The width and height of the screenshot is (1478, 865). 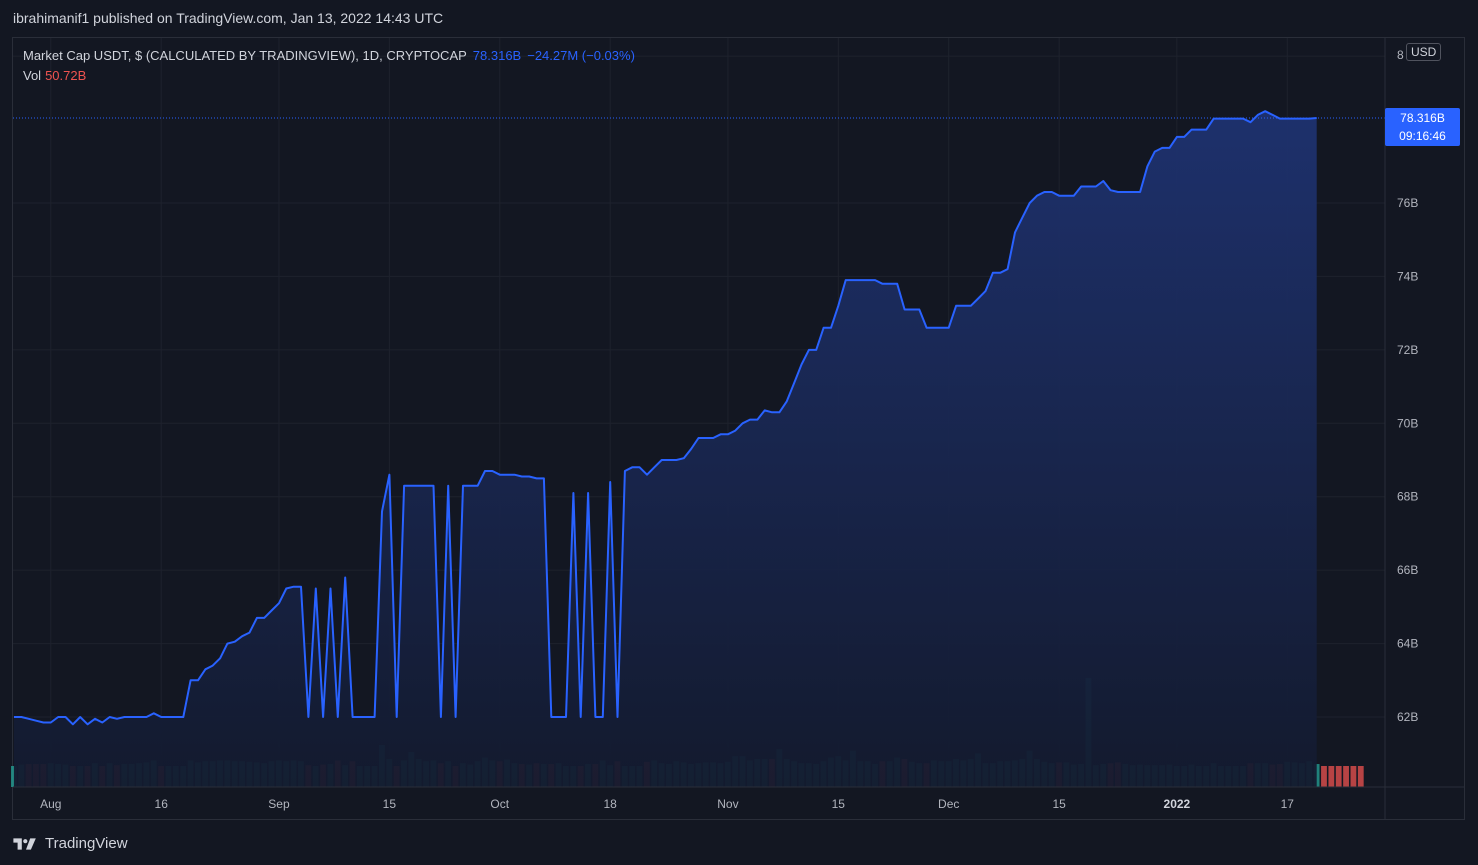 I want to click on legend-volume-row: Vol 50.72B, so click(x=329, y=76).